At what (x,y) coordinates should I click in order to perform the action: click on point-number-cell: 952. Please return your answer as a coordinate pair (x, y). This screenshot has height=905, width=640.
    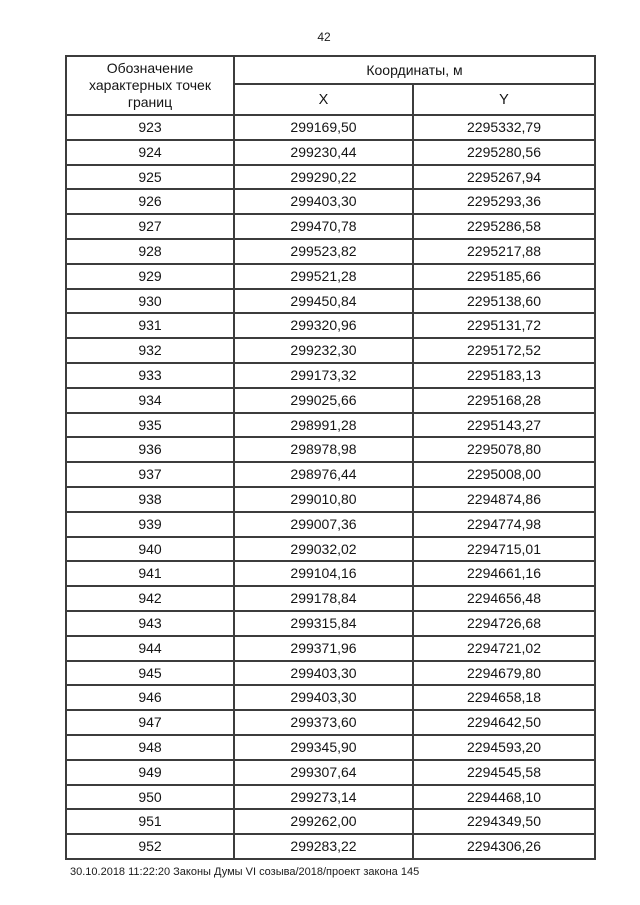
    Looking at the image, I should click on (150, 846).